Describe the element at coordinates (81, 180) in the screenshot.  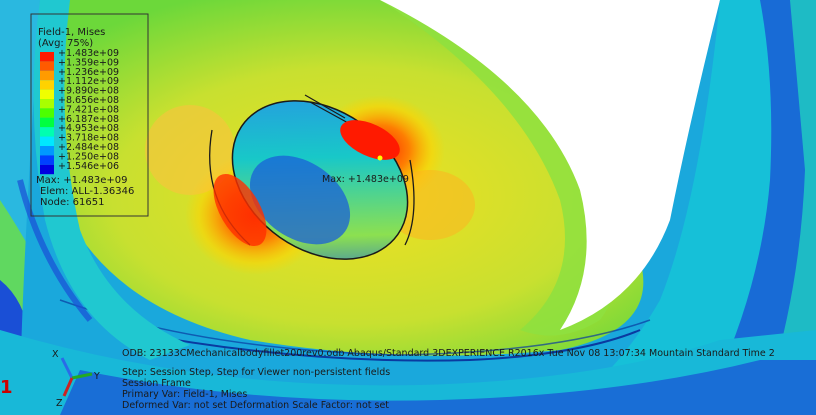
I see `legend-max: Max: +1.483e+09` at that location.